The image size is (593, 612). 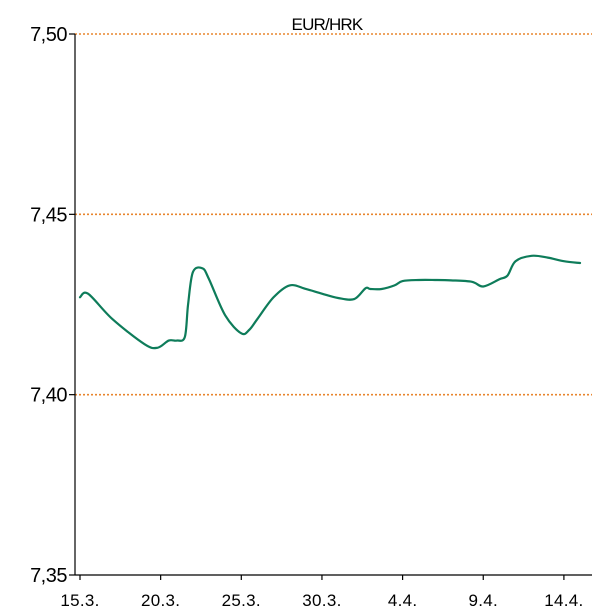 What do you see at coordinates (48, 396) in the screenshot?
I see `y-tick-label: 7,40` at bounding box center [48, 396].